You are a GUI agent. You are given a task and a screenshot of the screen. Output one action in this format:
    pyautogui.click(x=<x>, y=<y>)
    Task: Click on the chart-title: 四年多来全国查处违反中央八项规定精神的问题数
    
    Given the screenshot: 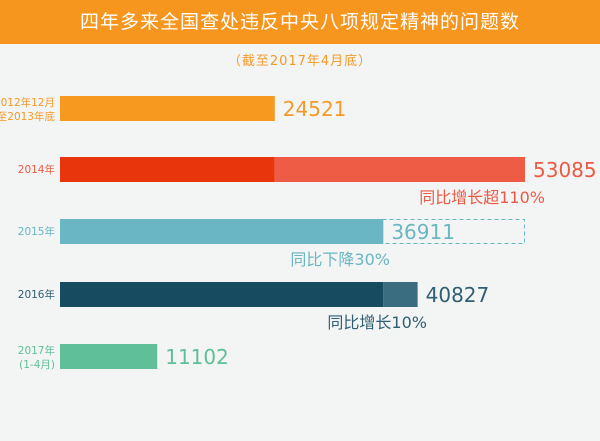 What is the action you would take?
    pyautogui.click(x=300, y=22)
    